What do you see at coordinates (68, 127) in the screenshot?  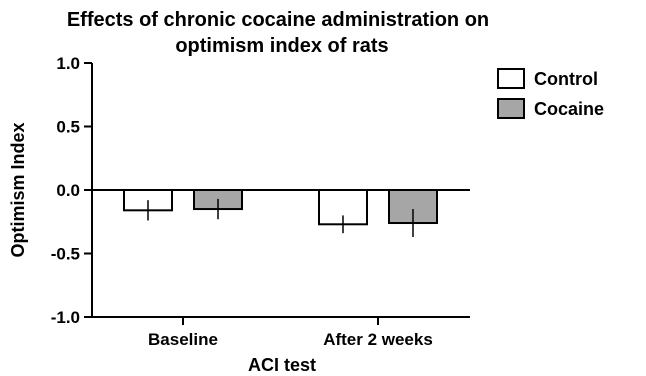 I see `y-tick-label: 0.5` at bounding box center [68, 127].